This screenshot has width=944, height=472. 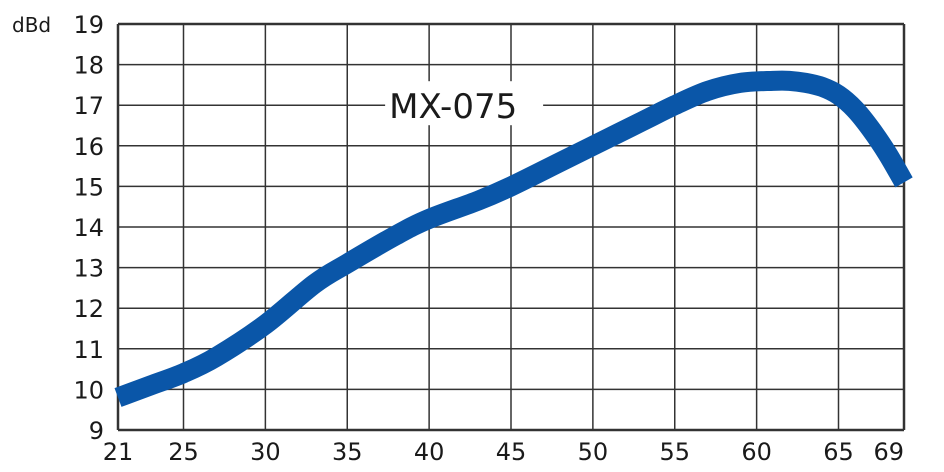 I want to click on y-tick-label: 18, so click(x=88, y=66).